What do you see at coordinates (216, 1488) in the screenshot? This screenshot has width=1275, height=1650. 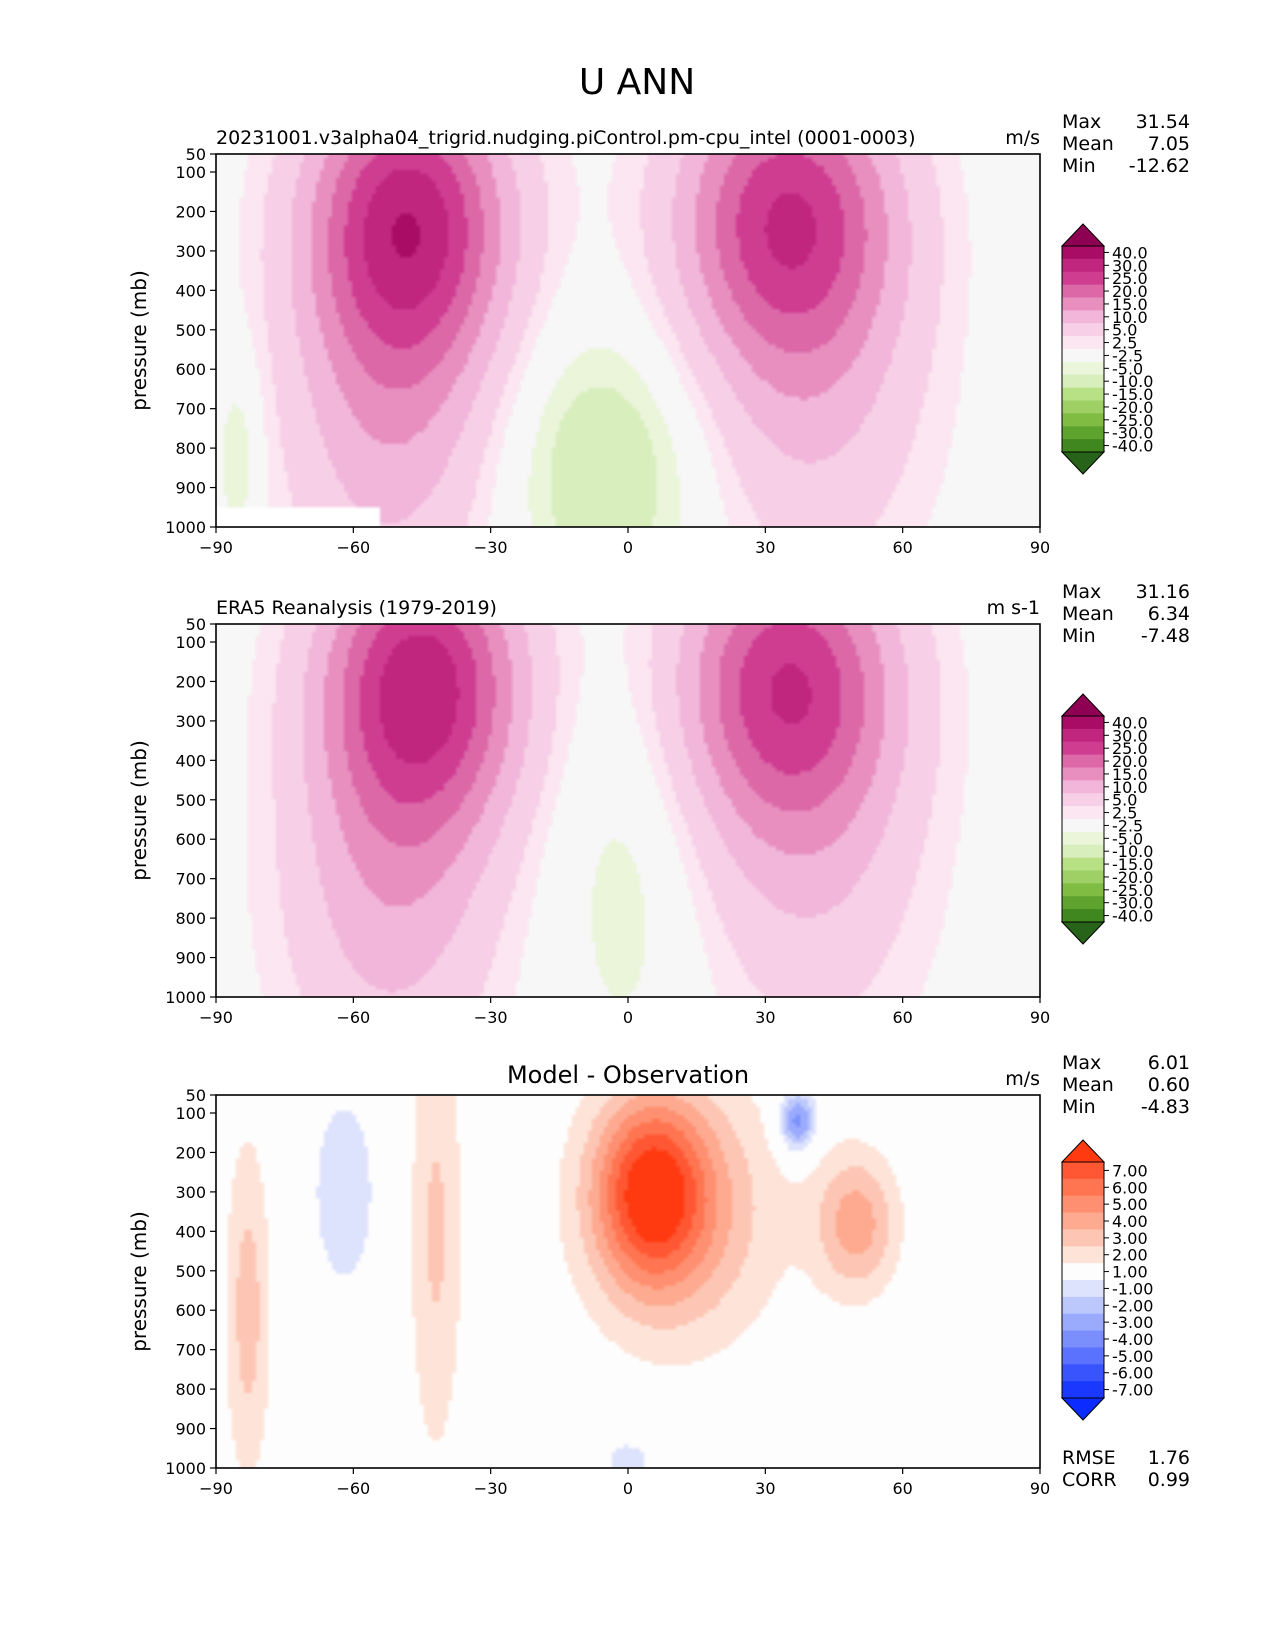 I see `x-tick-label: −90` at bounding box center [216, 1488].